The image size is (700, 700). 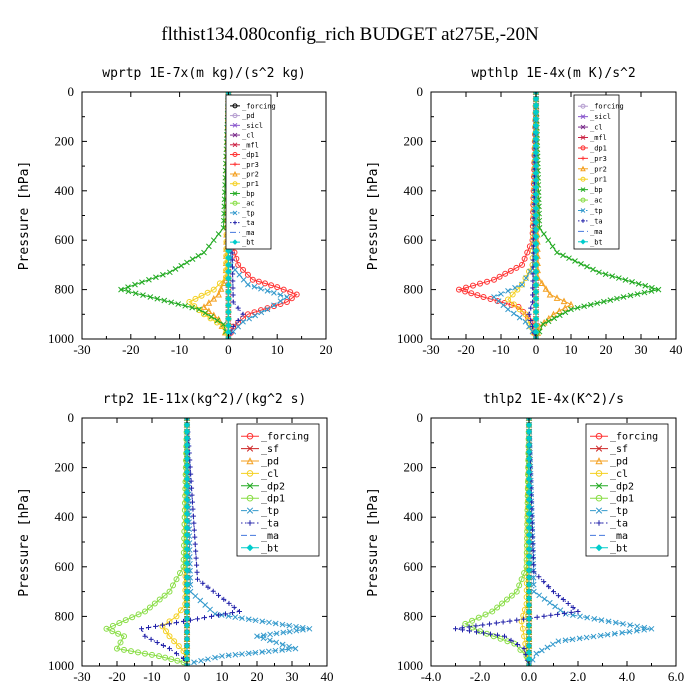 I want to click on data-marker_pr1, so click(x=513, y=304).